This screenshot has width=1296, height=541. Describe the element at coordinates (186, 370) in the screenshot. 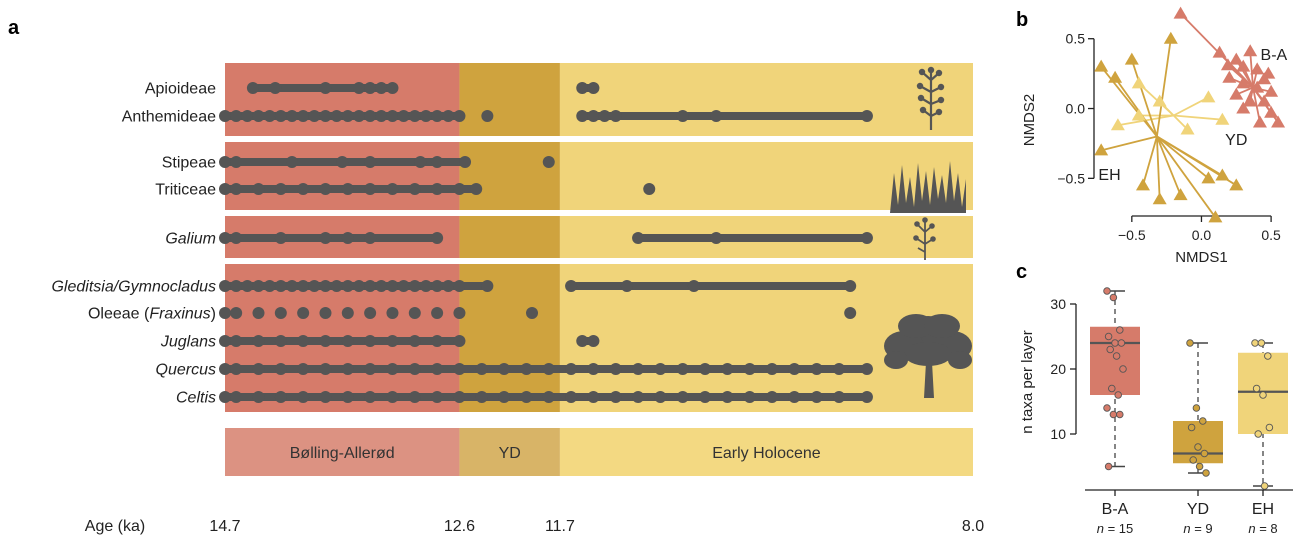

I see `taxon-label: Quercus` at that location.